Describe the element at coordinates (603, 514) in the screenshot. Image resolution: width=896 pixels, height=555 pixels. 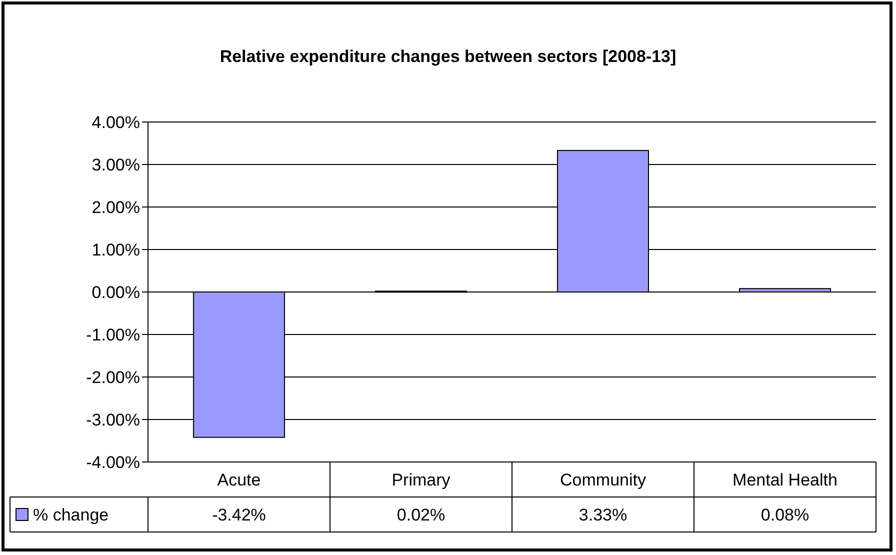
I see `data-label: 3.33%` at that location.